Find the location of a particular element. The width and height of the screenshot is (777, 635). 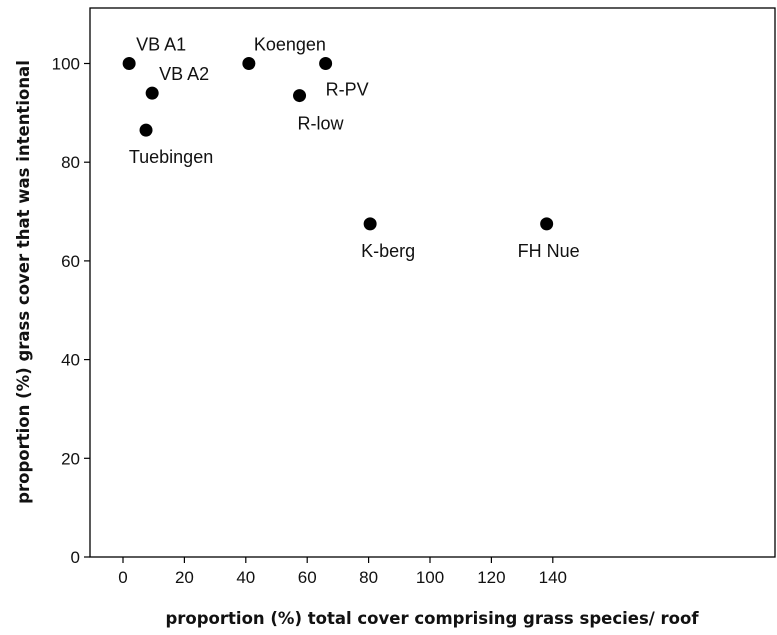

x-tick-label: 100 is located at coordinates (430, 577).